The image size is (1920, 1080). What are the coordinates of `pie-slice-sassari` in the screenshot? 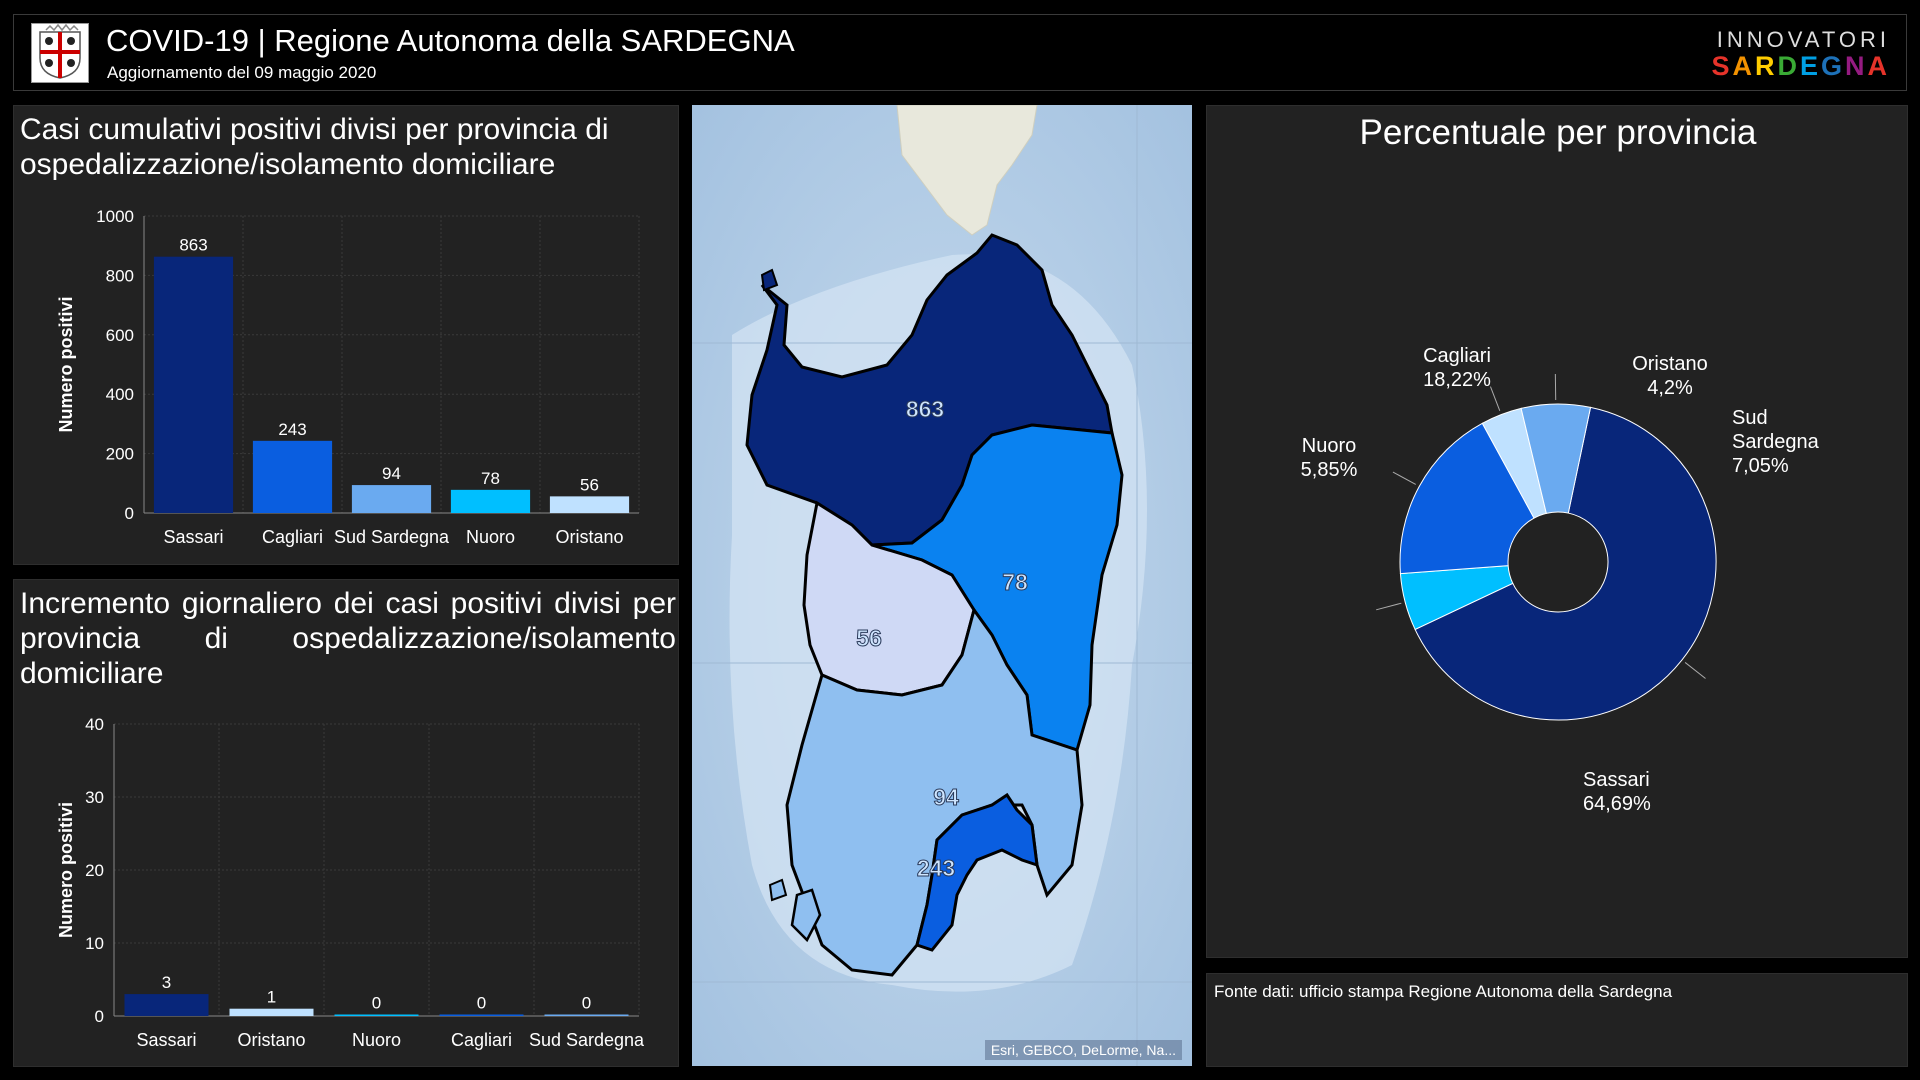 It's located at (1565, 563).